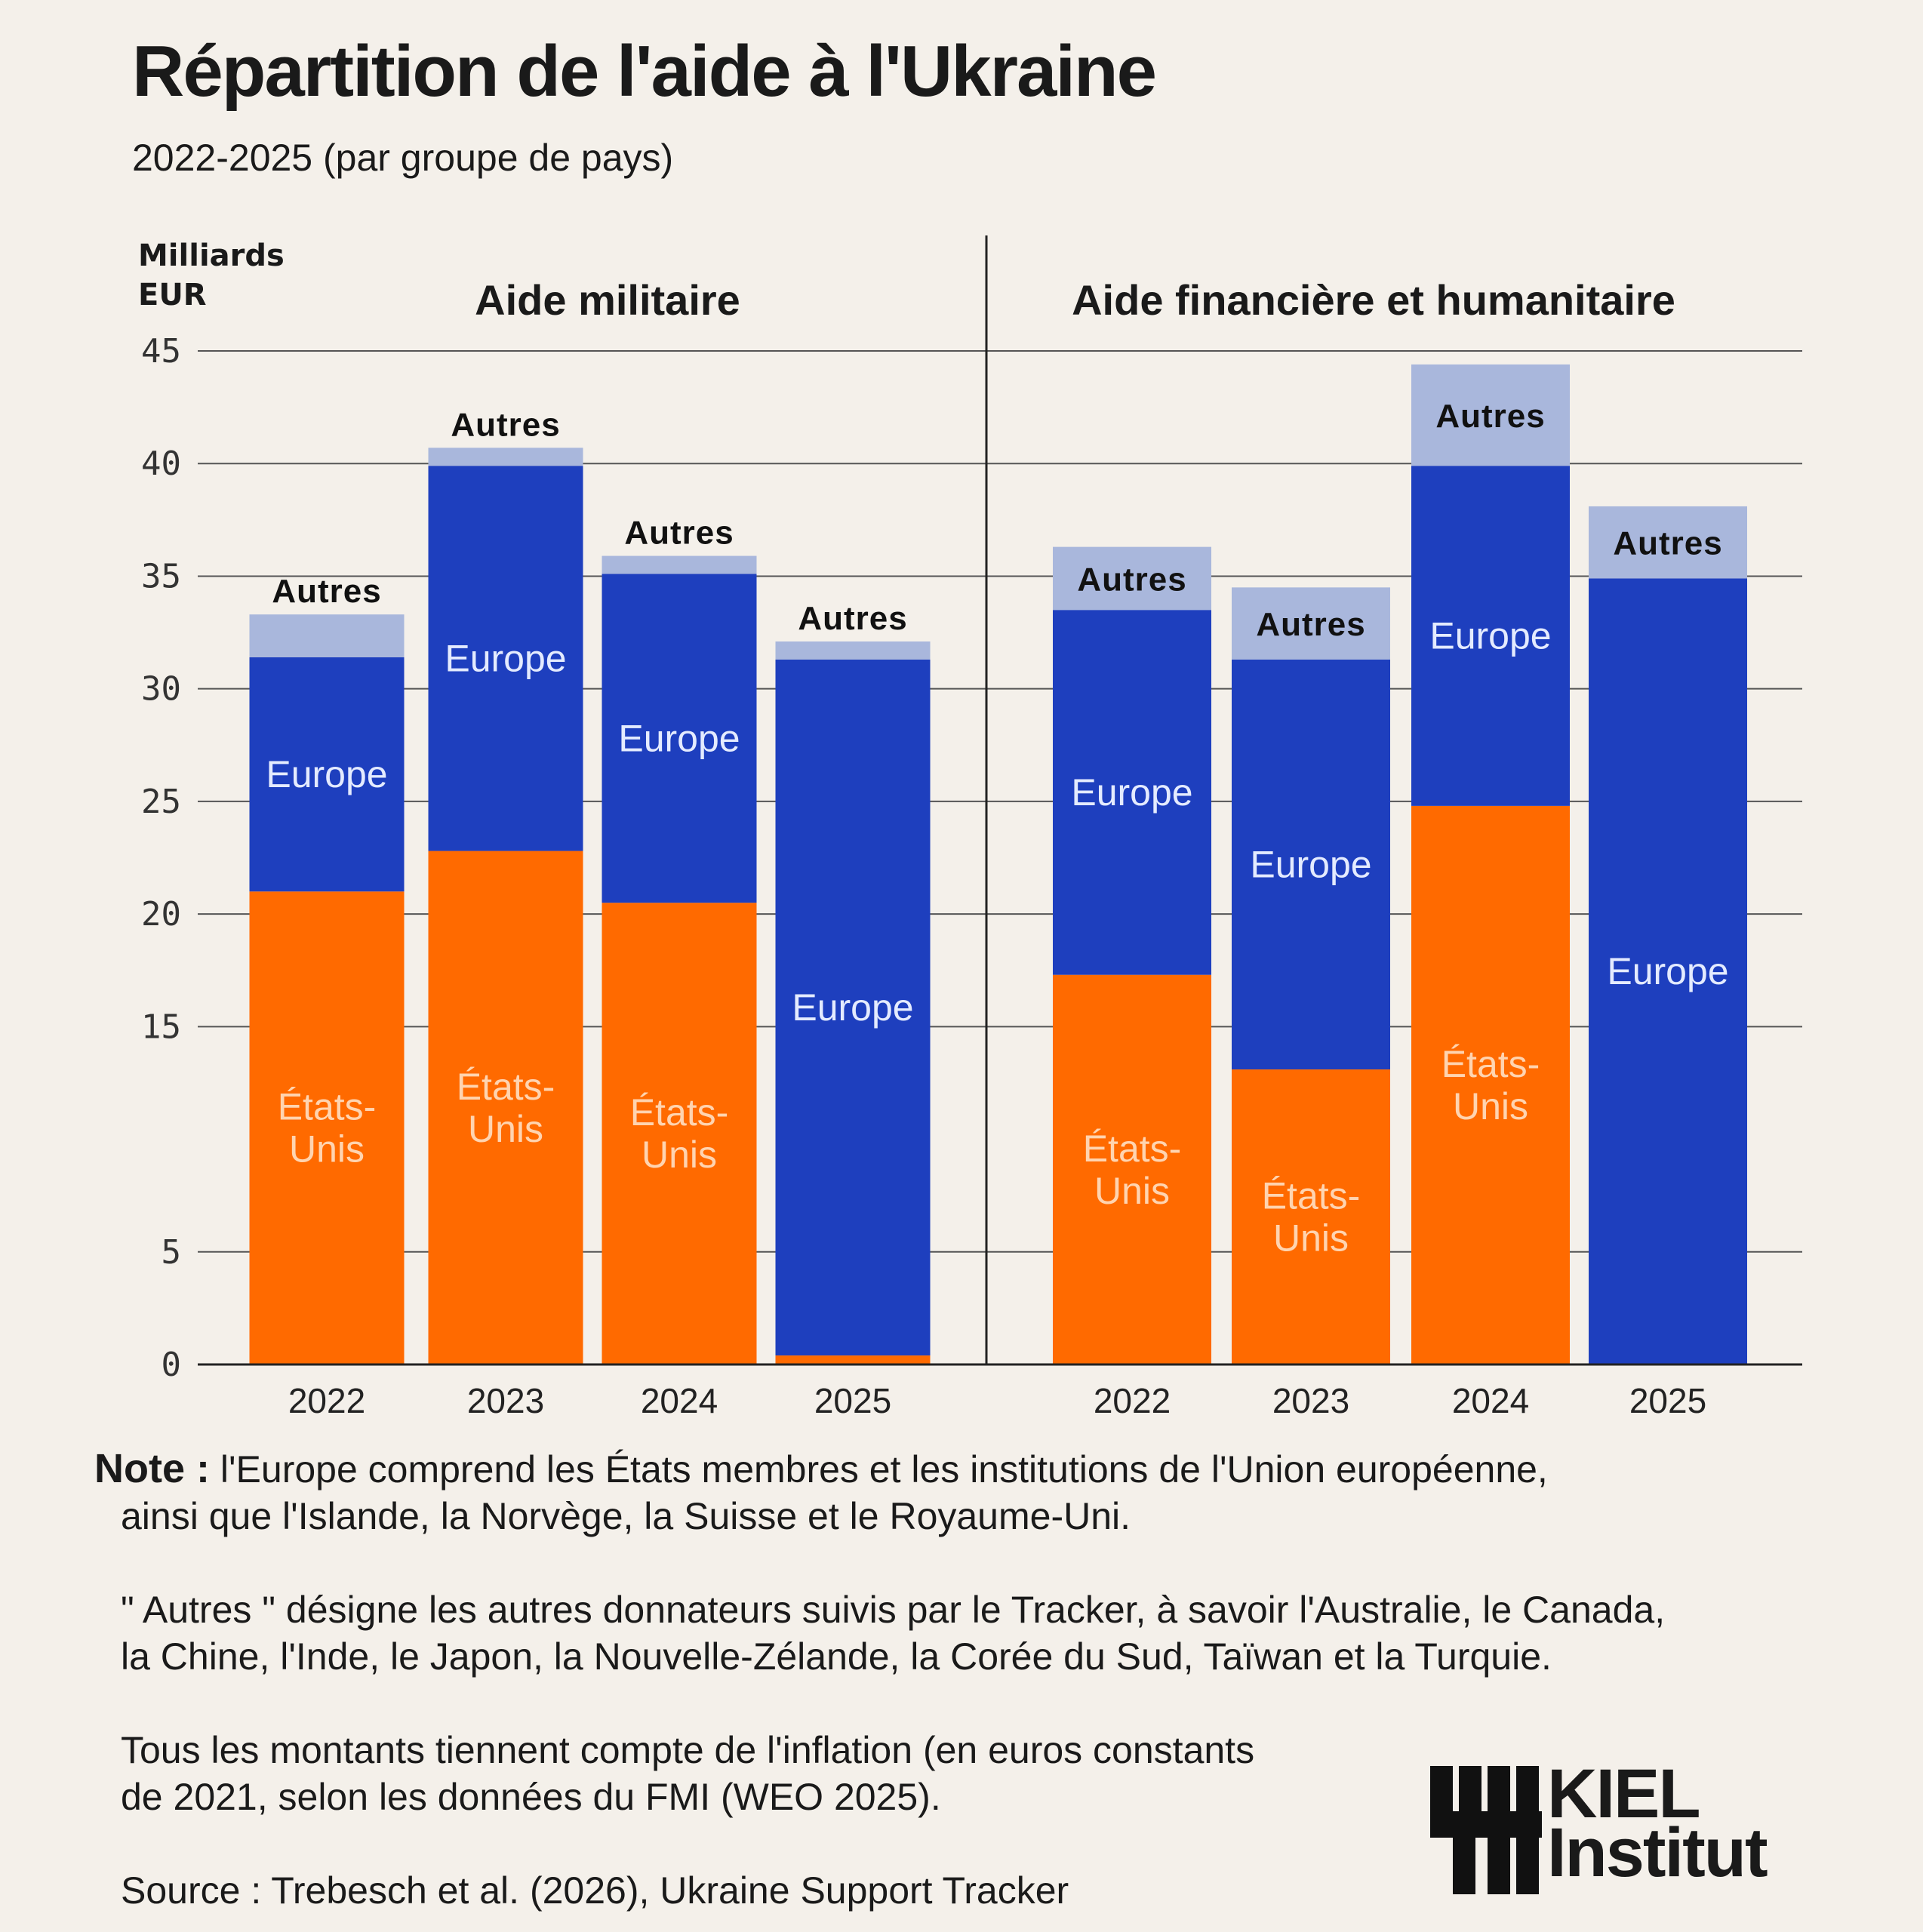 The image size is (1923, 1932). Describe the element at coordinates (161, 1027) in the screenshot. I see `y-tick-label: 15` at that location.